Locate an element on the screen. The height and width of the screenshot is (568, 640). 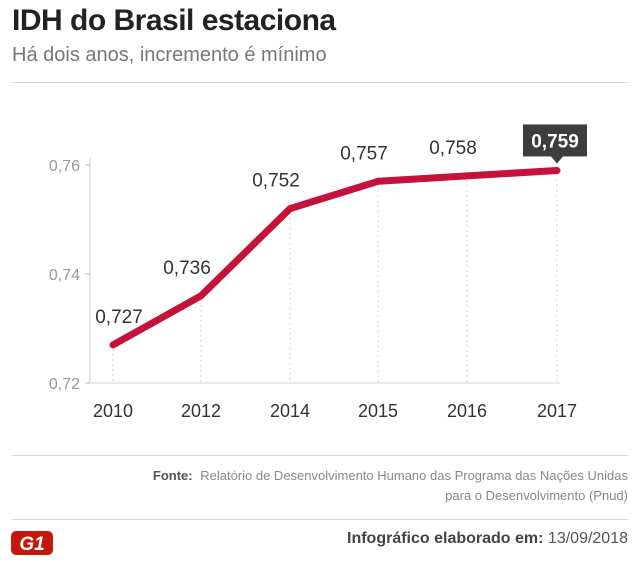
x-tick-label: 2012 is located at coordinates (201, 411).